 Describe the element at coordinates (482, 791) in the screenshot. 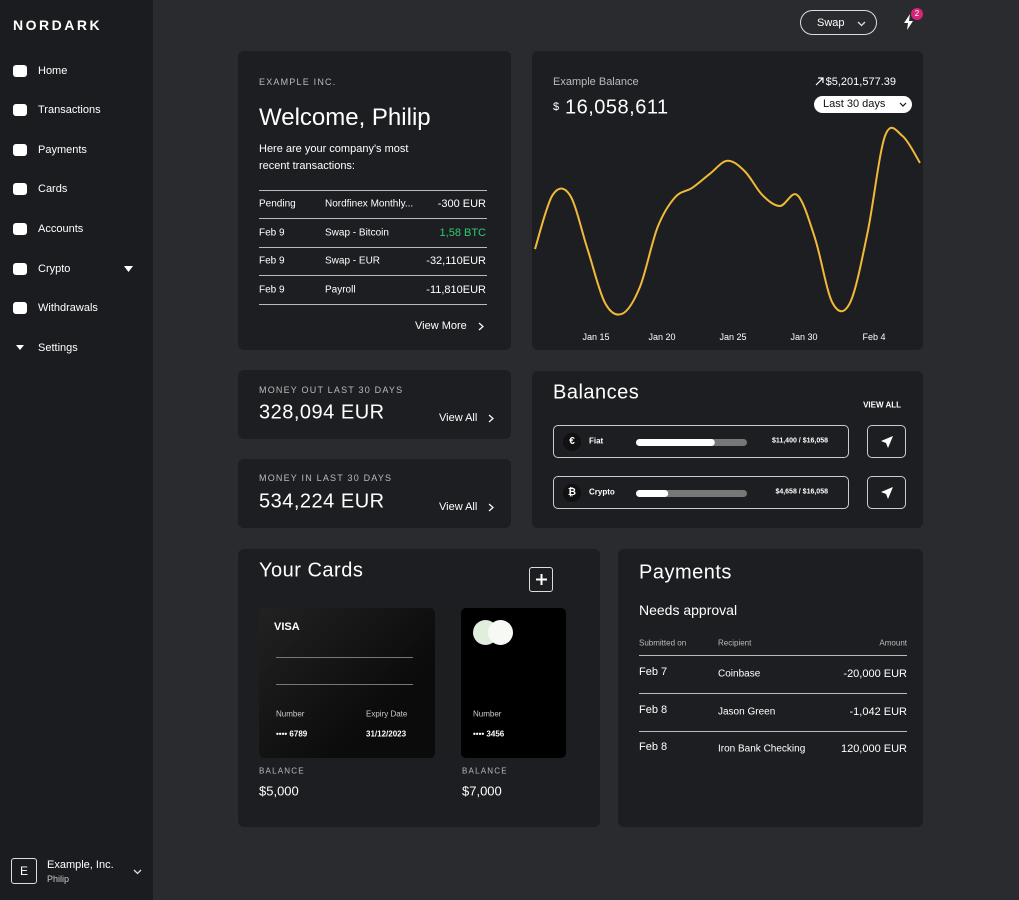

I see `card-balance: $7,000` at that location.